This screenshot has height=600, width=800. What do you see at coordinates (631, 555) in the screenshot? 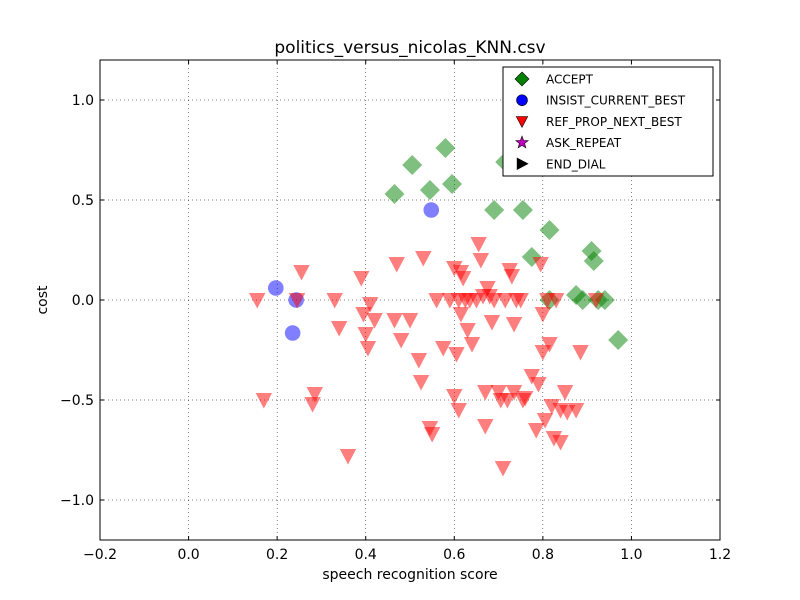
I see `x-tick-label: 1.0` at bounding box center [631, 555].